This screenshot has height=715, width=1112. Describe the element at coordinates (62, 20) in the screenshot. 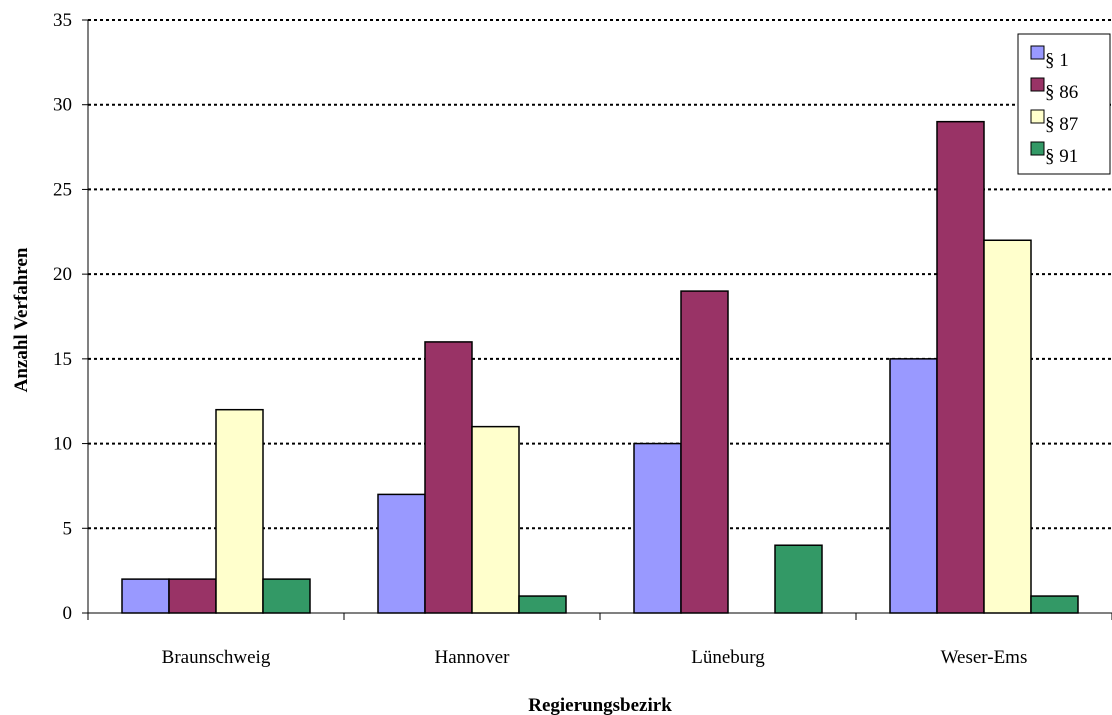

I see `y-tick-label: 35` at that location.